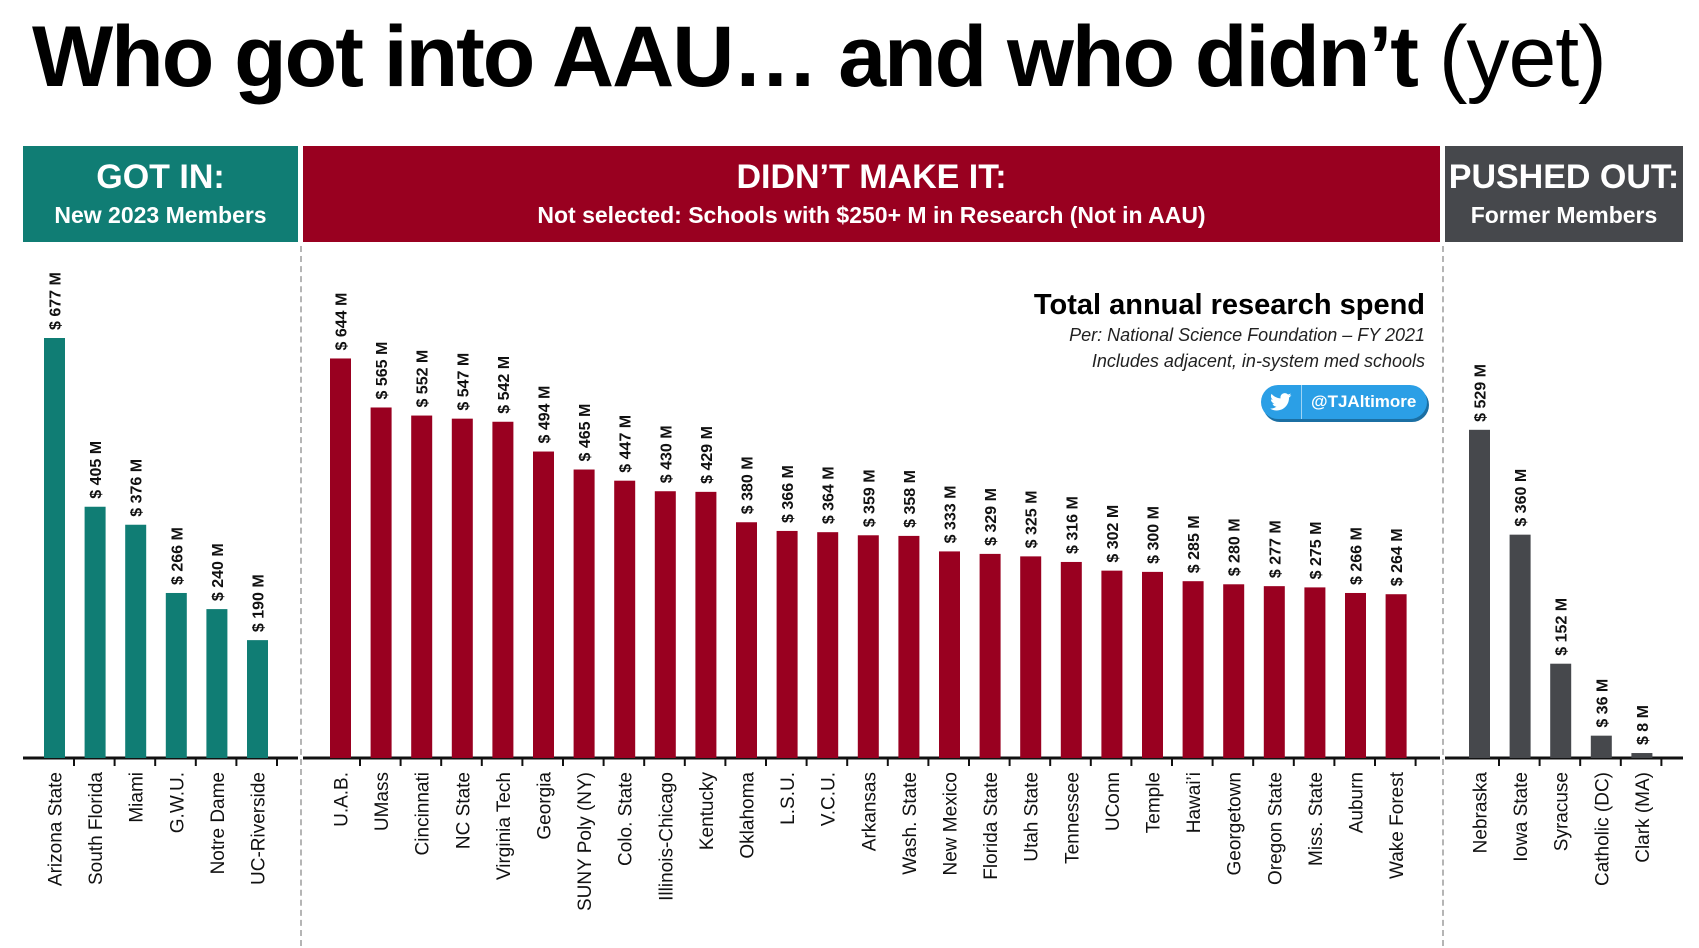 The image size is (1699, 948). Describe the element at coordinates (829, 495) in the screenshot. I see `bar-value-label: $ 364 M` at that location.